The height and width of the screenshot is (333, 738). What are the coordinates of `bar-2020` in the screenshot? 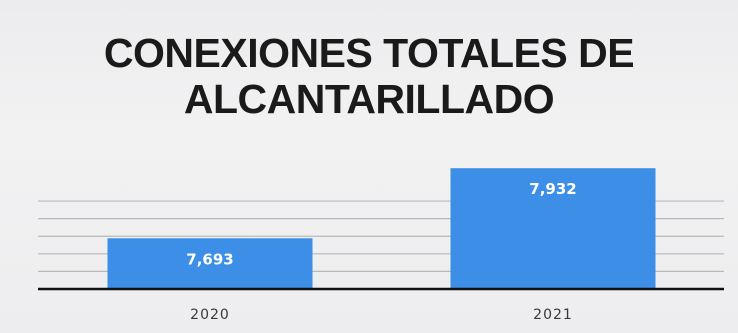 It's located at (210, 263).